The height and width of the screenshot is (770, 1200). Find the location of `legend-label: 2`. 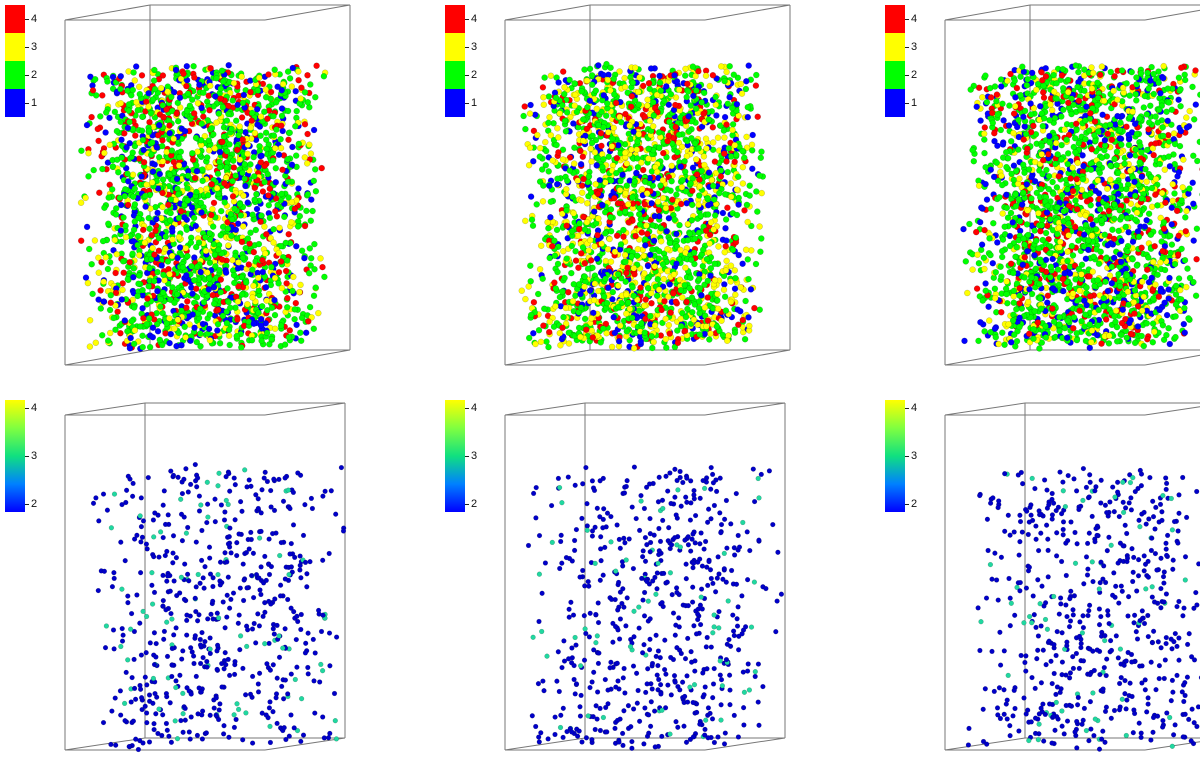

legend-label: 2 is located at coordinates (474, 75).